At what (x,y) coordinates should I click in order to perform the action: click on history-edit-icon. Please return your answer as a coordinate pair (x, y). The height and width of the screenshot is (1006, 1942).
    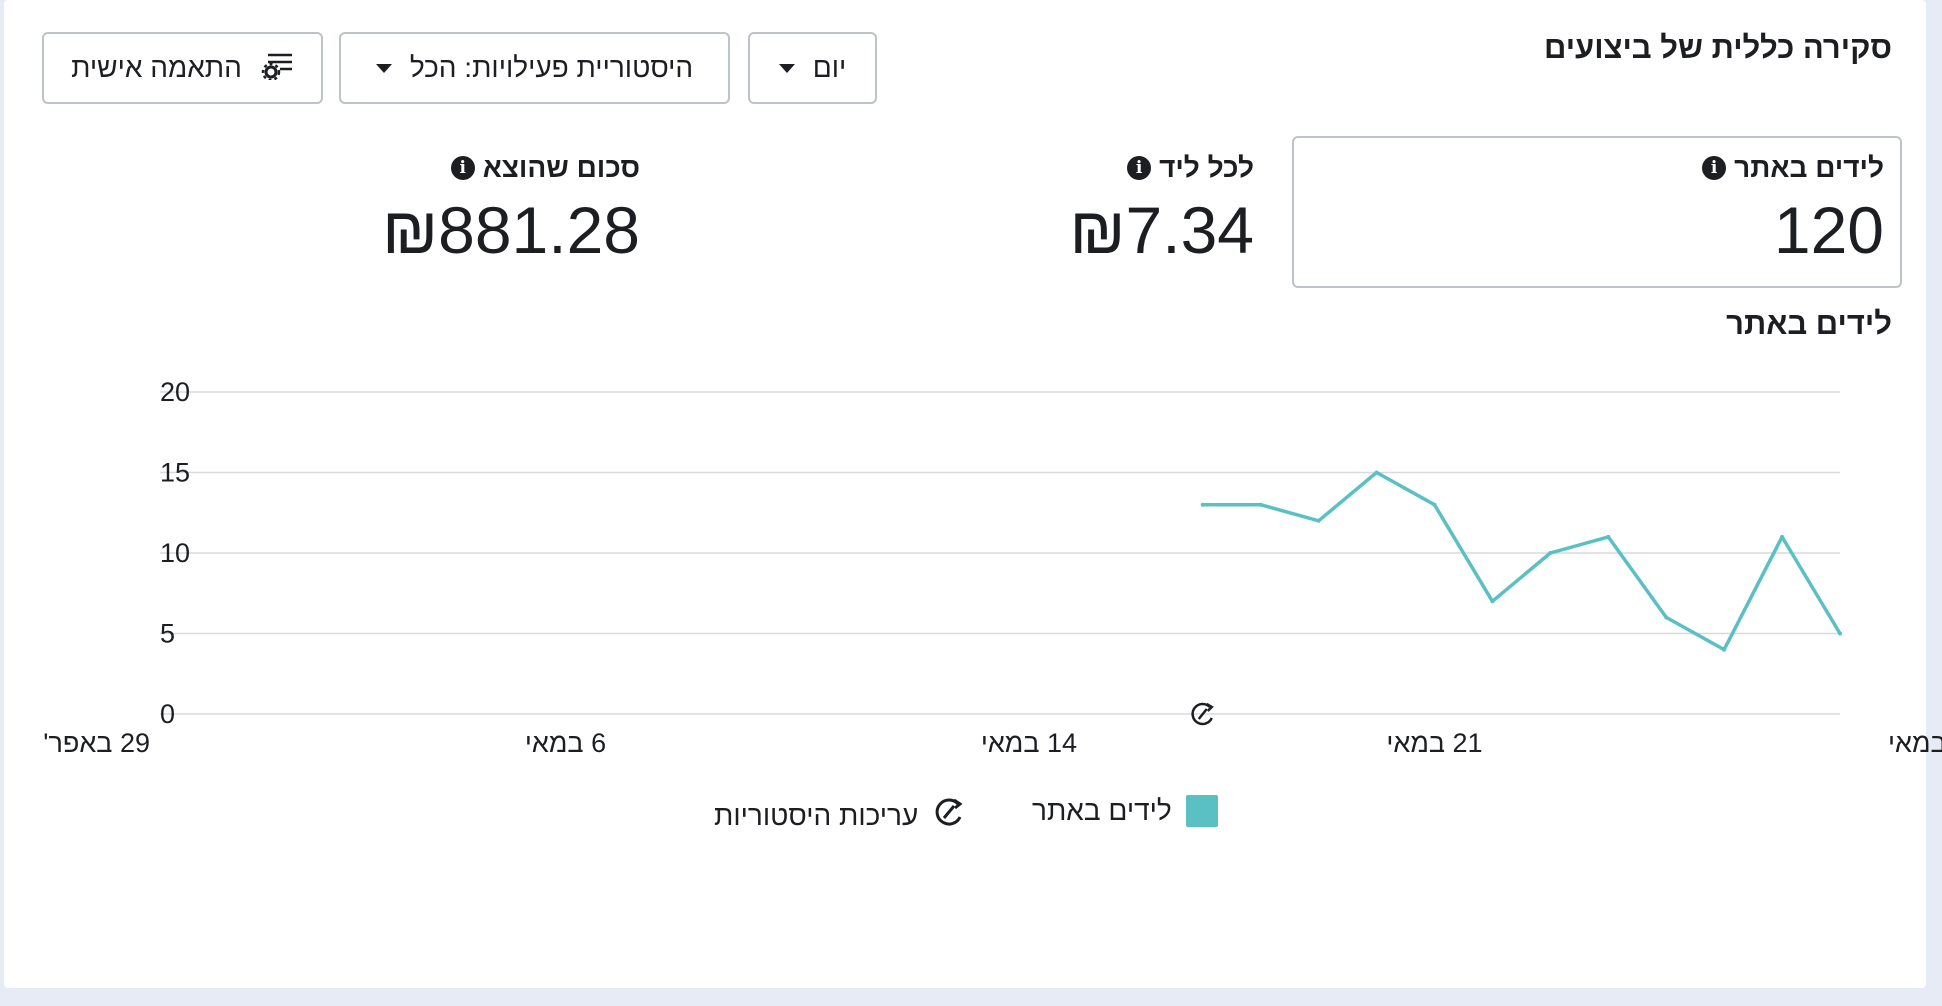
    Looking at the image, I should click on (949, 815).